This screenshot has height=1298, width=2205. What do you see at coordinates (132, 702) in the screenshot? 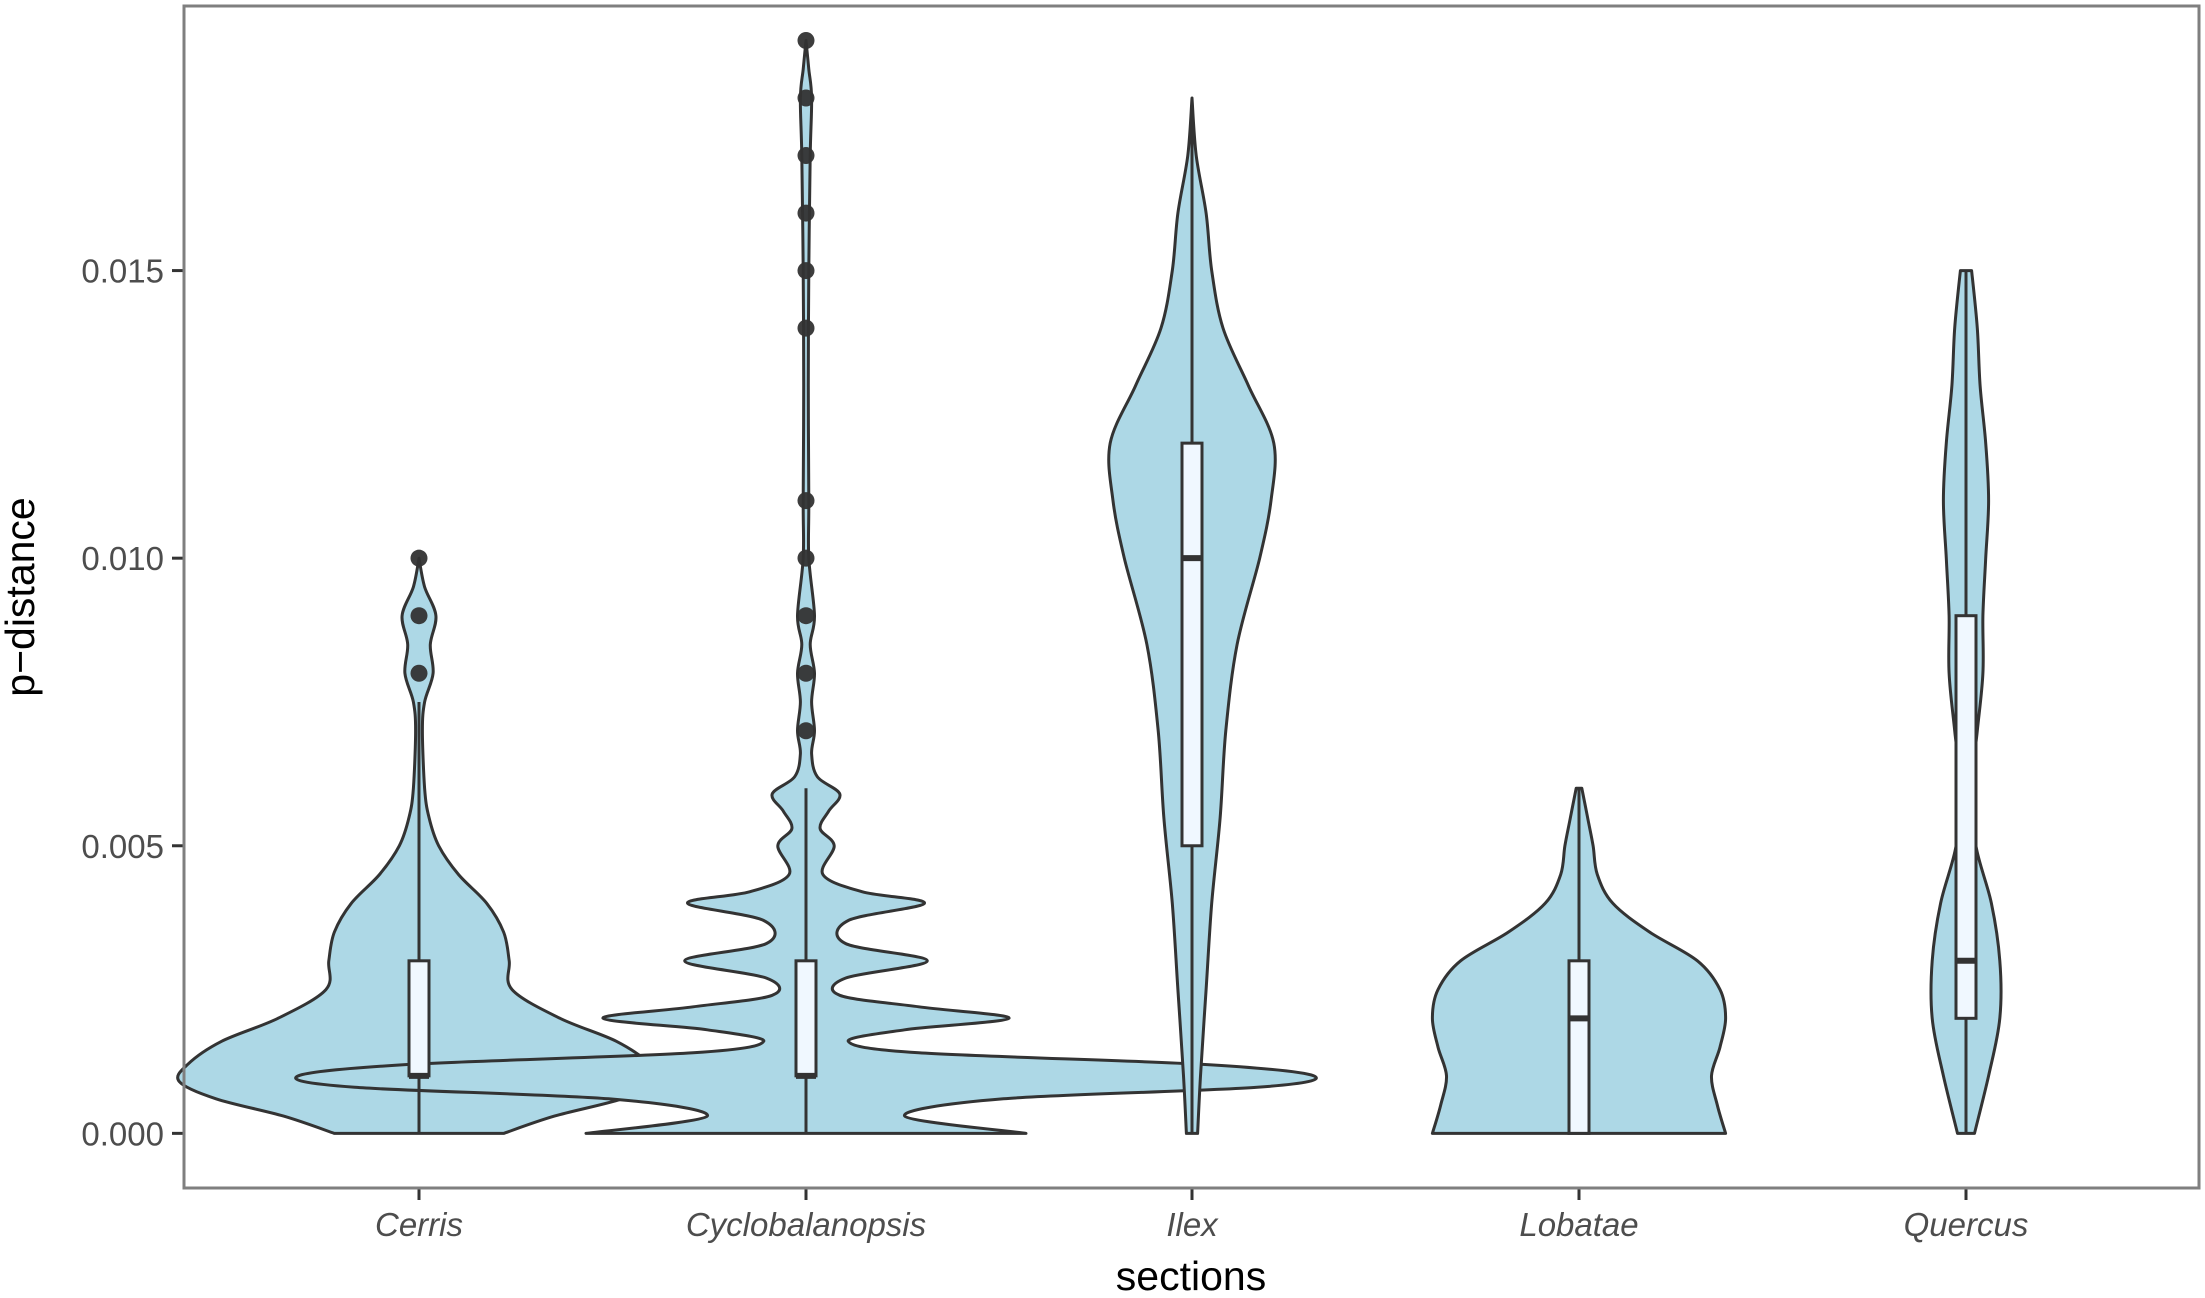
I see `y-axis: 0.000 0.005 0.010 0.015` at bounding box center [132, 702].